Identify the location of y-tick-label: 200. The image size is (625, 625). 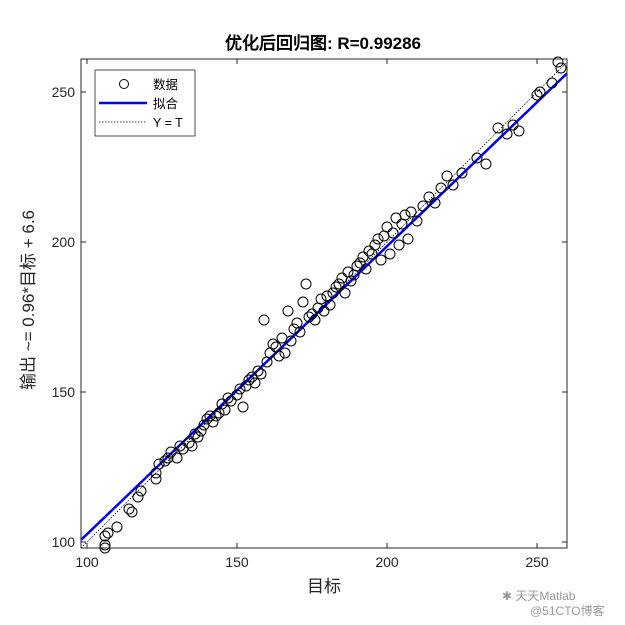
(64, 242).